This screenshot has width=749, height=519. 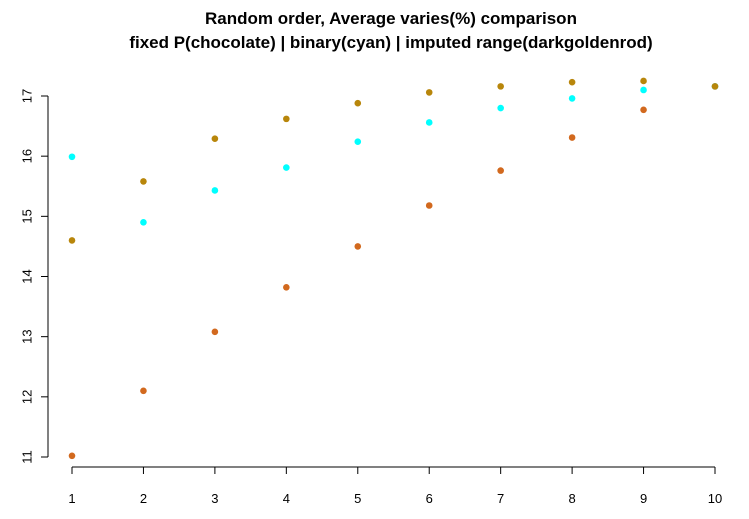 What do you see at coordinates (26, 156) in the screenshot?
I see `y-tick-label: 16` at bounding box center [26, 156].